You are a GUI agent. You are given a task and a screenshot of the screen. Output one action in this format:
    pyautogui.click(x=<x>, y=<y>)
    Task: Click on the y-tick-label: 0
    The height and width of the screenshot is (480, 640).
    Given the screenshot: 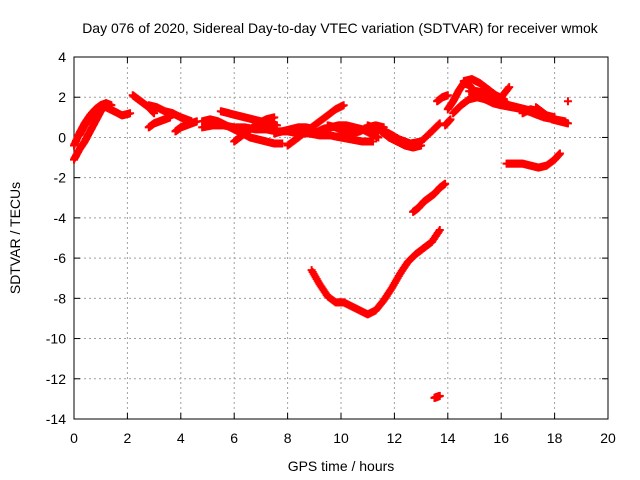 What is the action you would take?
    pyautogui.click(x=62, y=137)
    